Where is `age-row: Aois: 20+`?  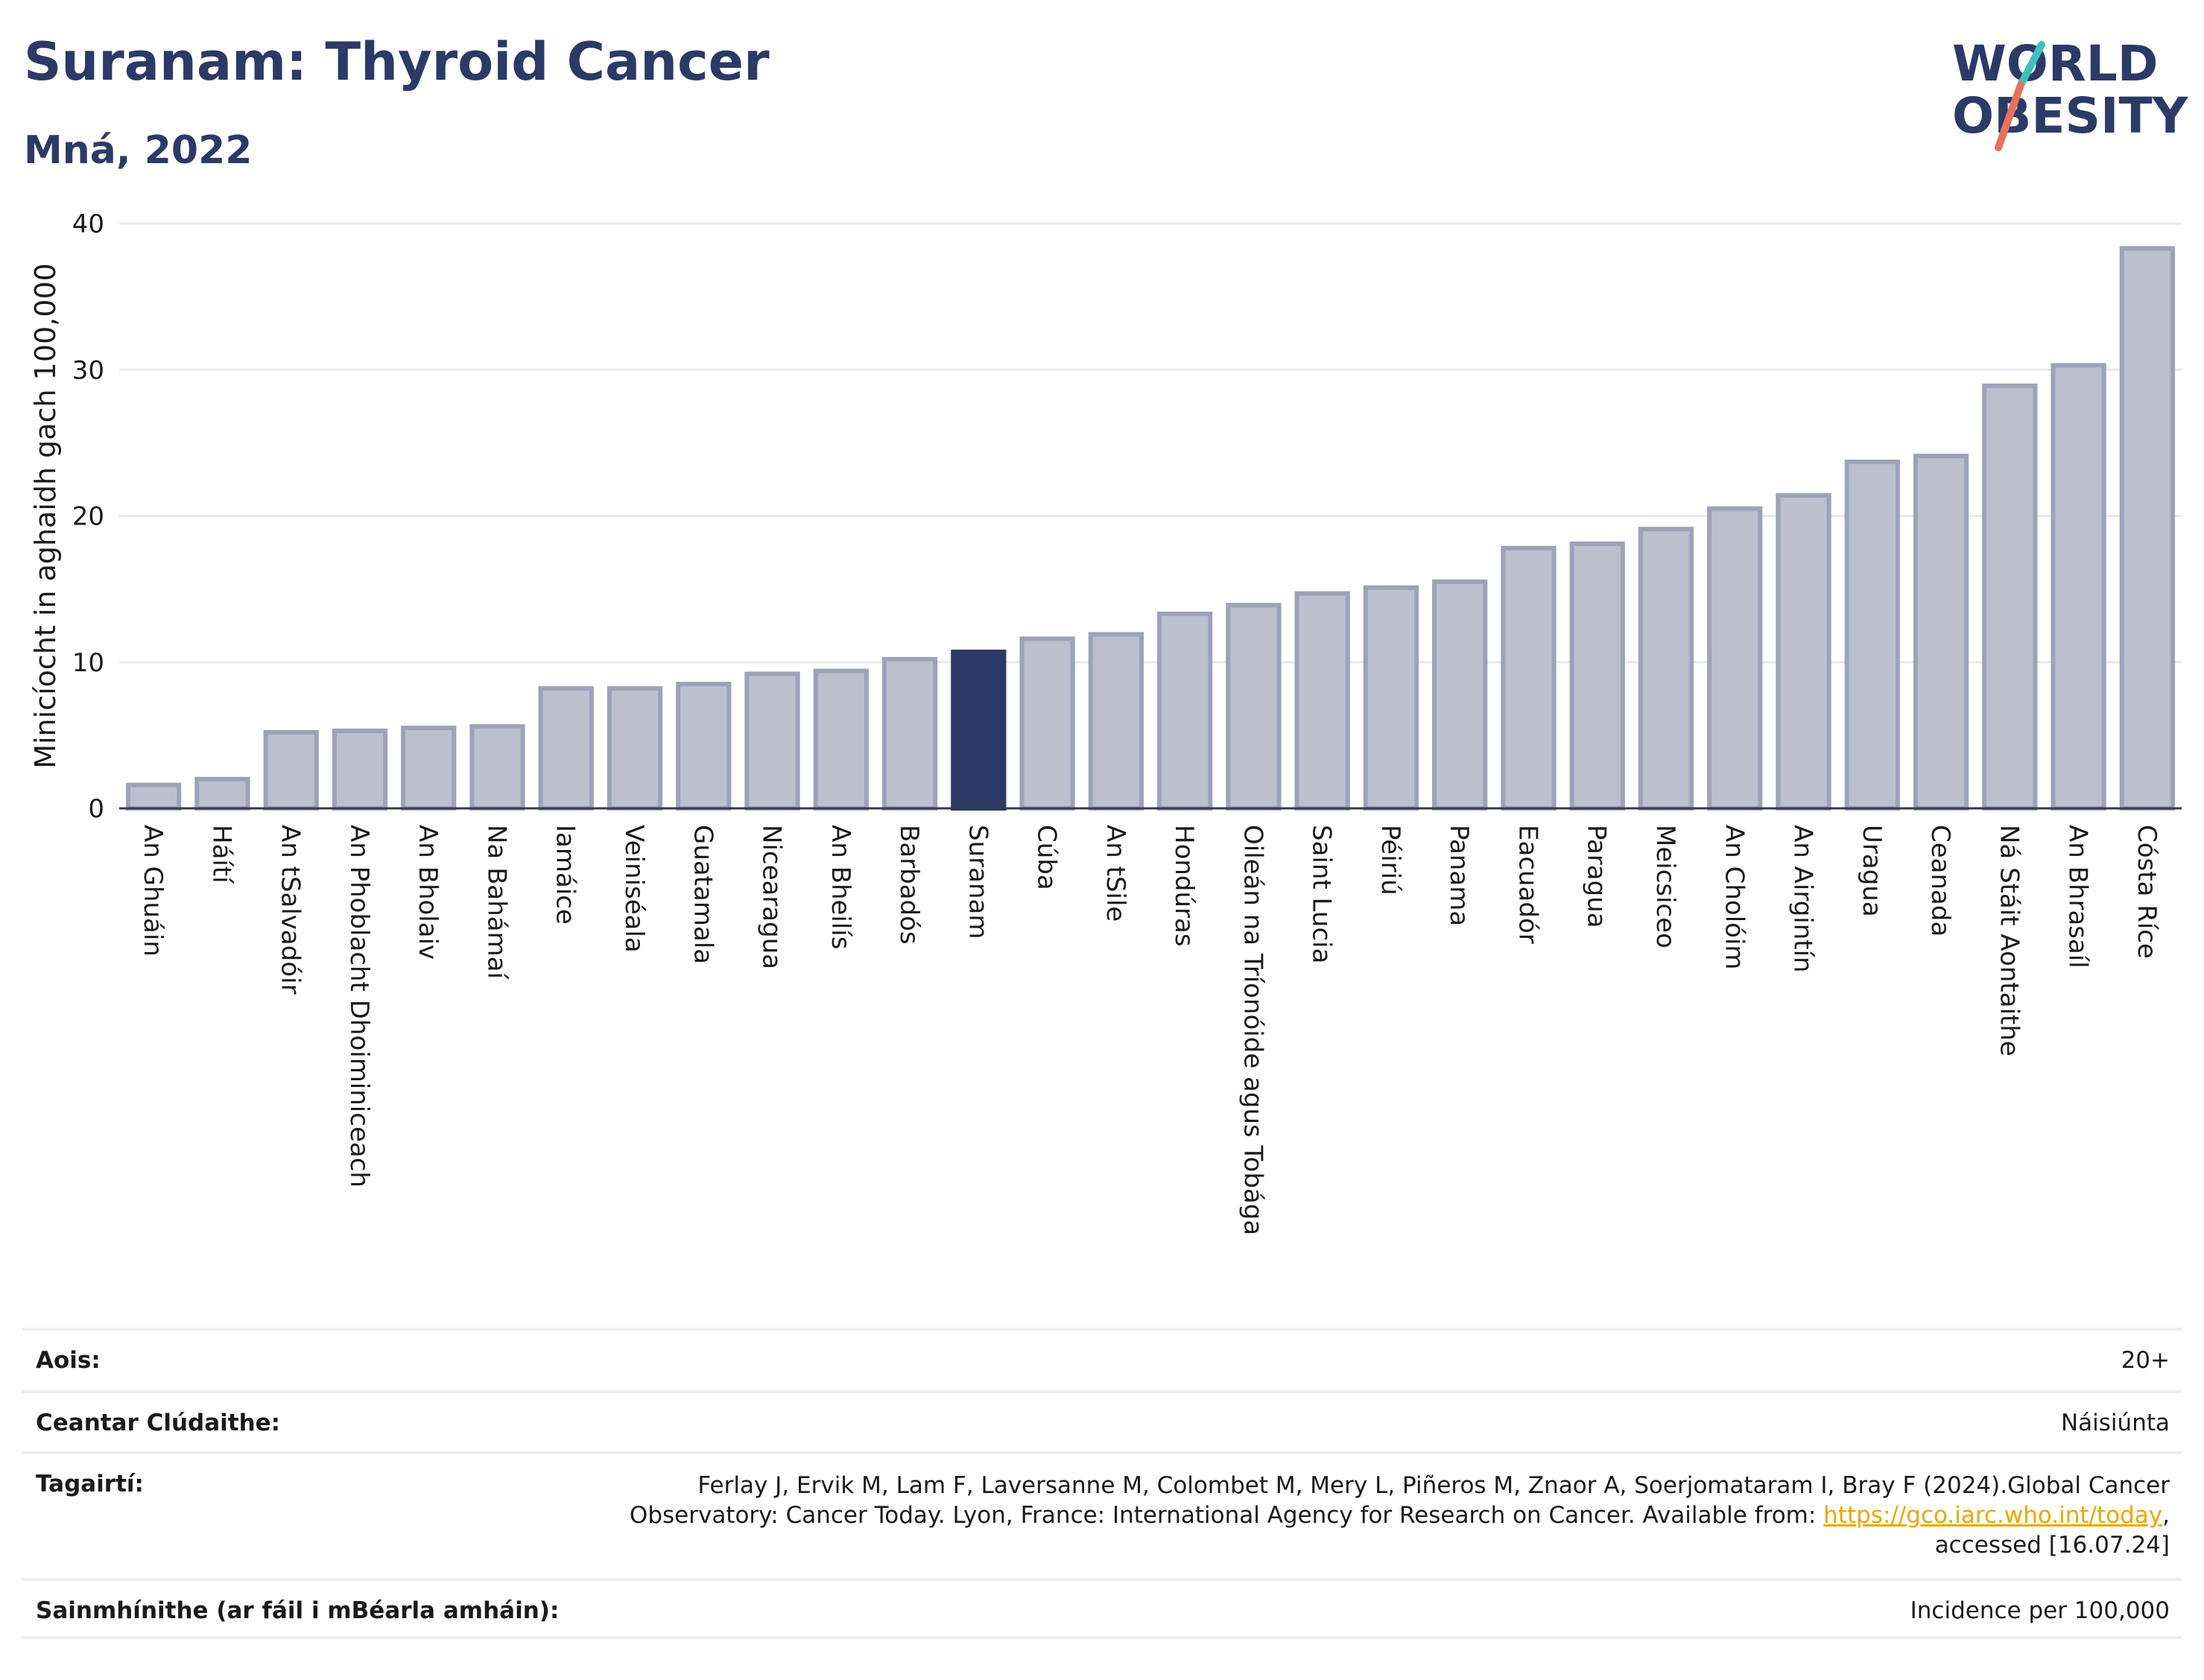
age-row: Aois: 20+ is located at coordinates (1102, 1359).